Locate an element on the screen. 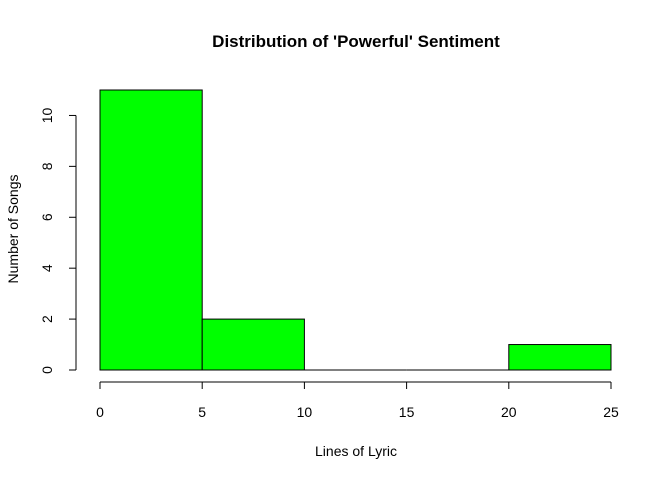  x-tick-label: 10 is located at coordinates (305, 412).